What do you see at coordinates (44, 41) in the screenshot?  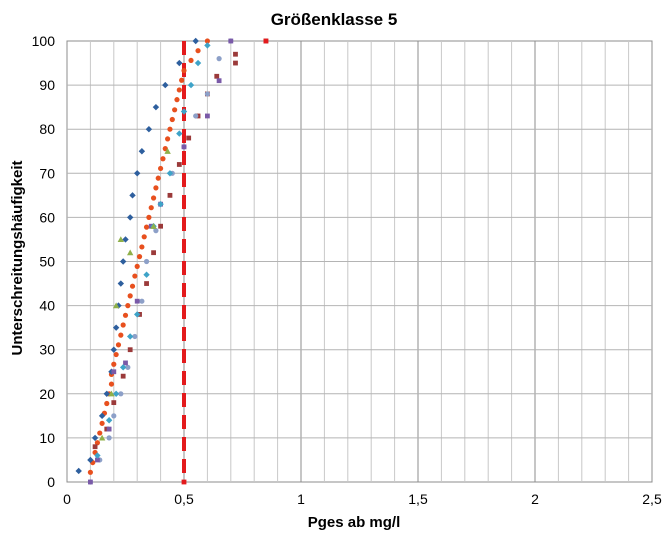 I see `y-tick-label: 100` at bounding box center [44, 41].